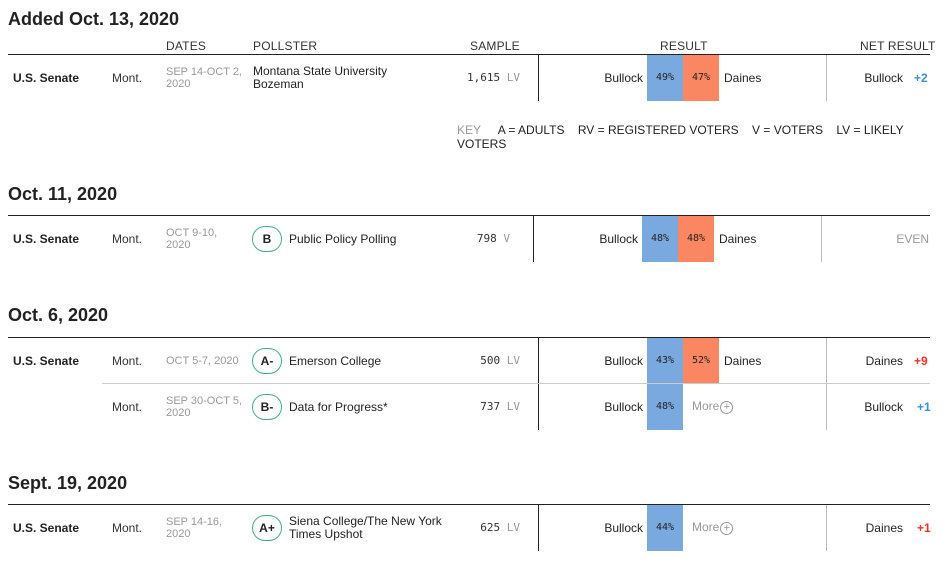 This screenshot has height=580, width=946. Describe the element at coordinates (493, 238) in the screenshot. I see `sample-size: 798 V` at that location.